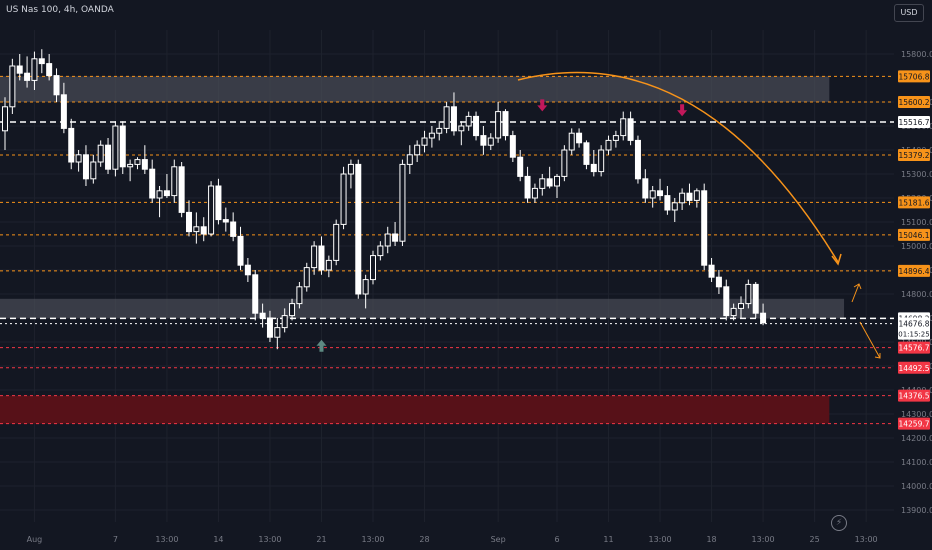 Image resolution: width=932 pixels, height=550 pixels. What do you see at coordinates (424, 539) in the screenshot?
I see `x-tick-label: 28` at bounding box center [424, 539].